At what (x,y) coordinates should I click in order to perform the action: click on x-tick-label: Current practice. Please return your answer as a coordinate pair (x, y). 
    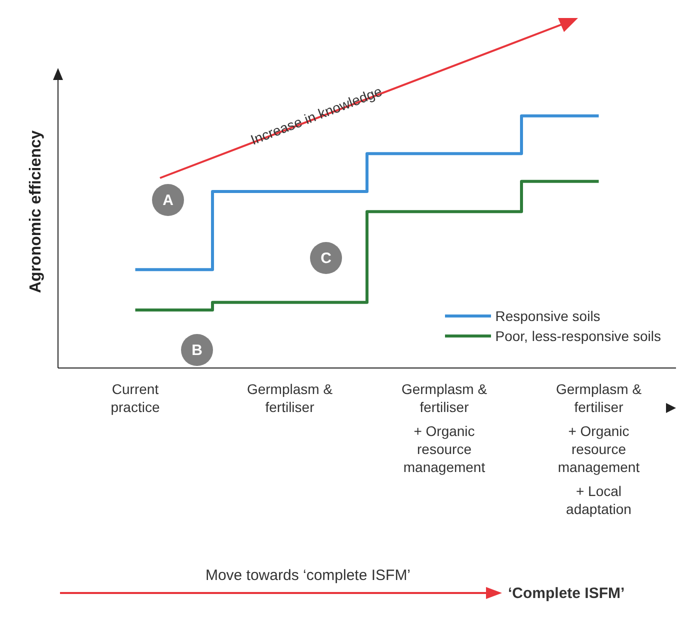
    Looking at the image, I should click on (135, 398).